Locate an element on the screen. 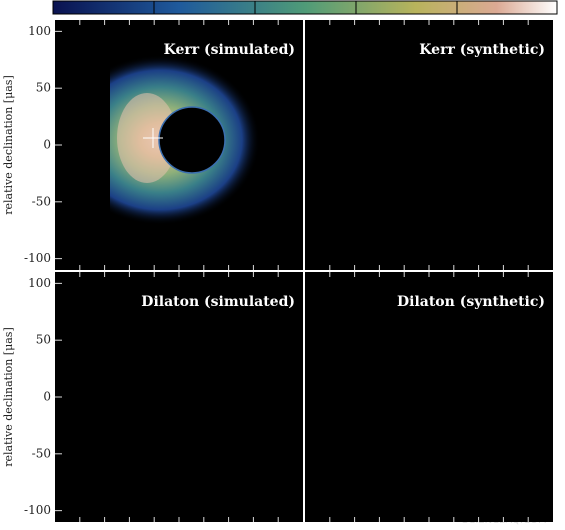 The image size is (565, 530). shadow is located at coordinates (192, 140).